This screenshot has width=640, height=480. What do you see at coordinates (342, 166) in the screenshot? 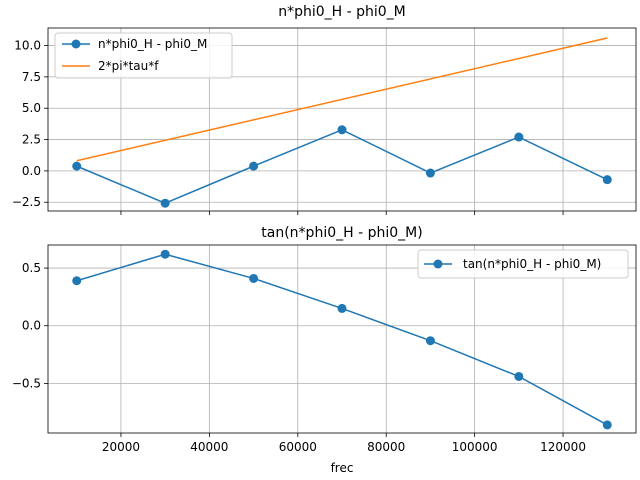
I see `top-series-0-line` at bounding box center [342, 166].